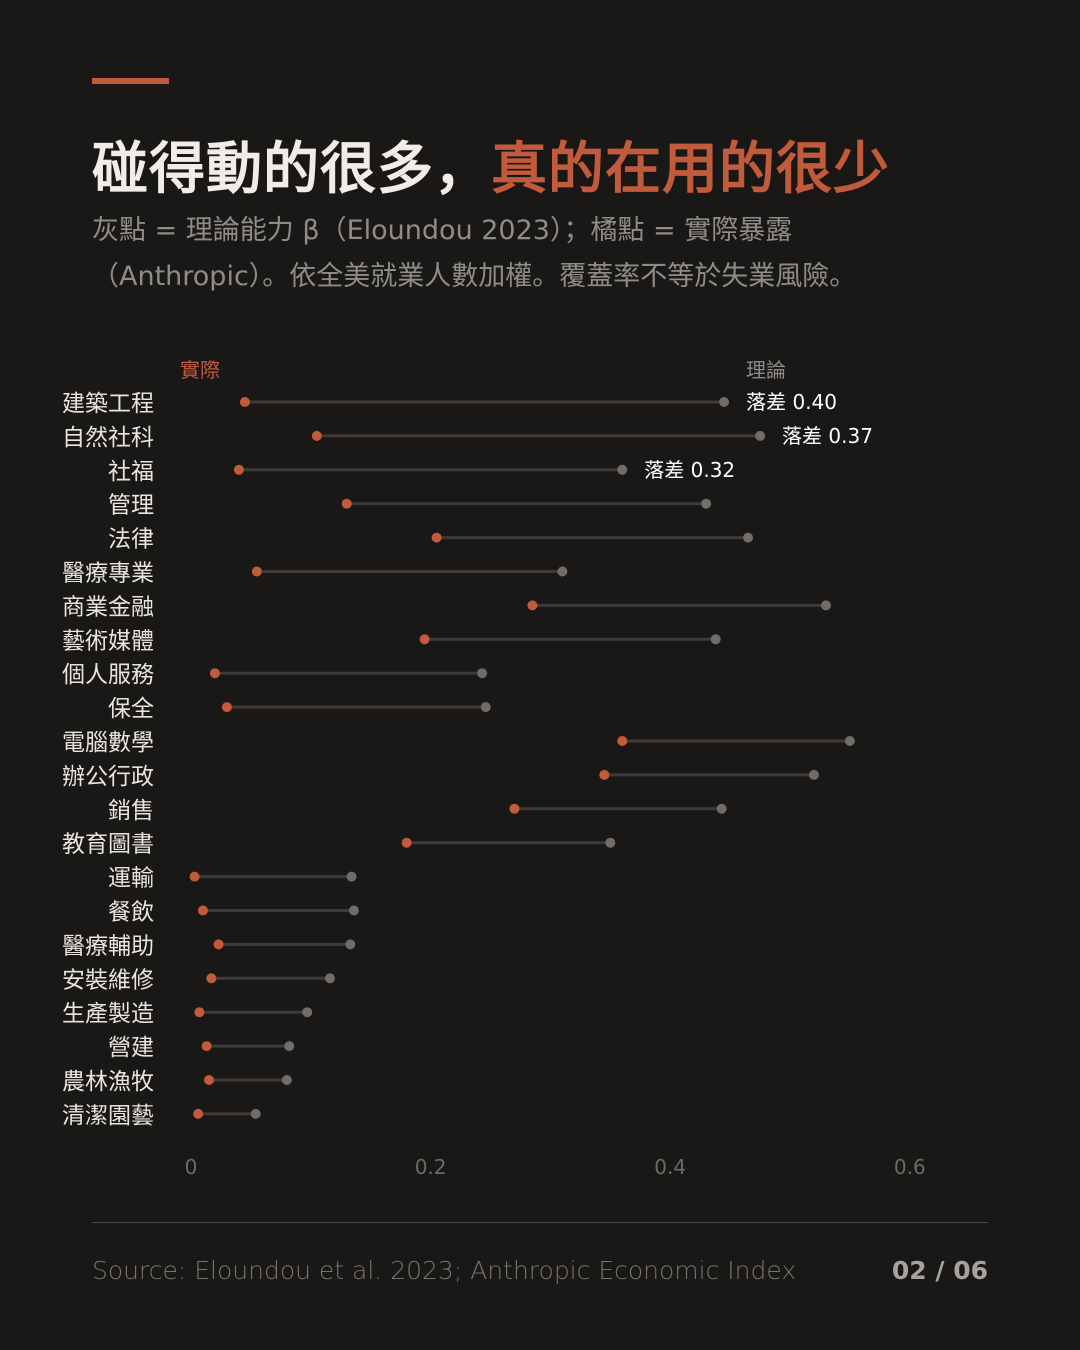 Image resolution: width=1080 pixels, height=1350 pixels. Describe the element at coordinates (108, 675) in the screenshot. I see `category-label: 個人服務` at that location.